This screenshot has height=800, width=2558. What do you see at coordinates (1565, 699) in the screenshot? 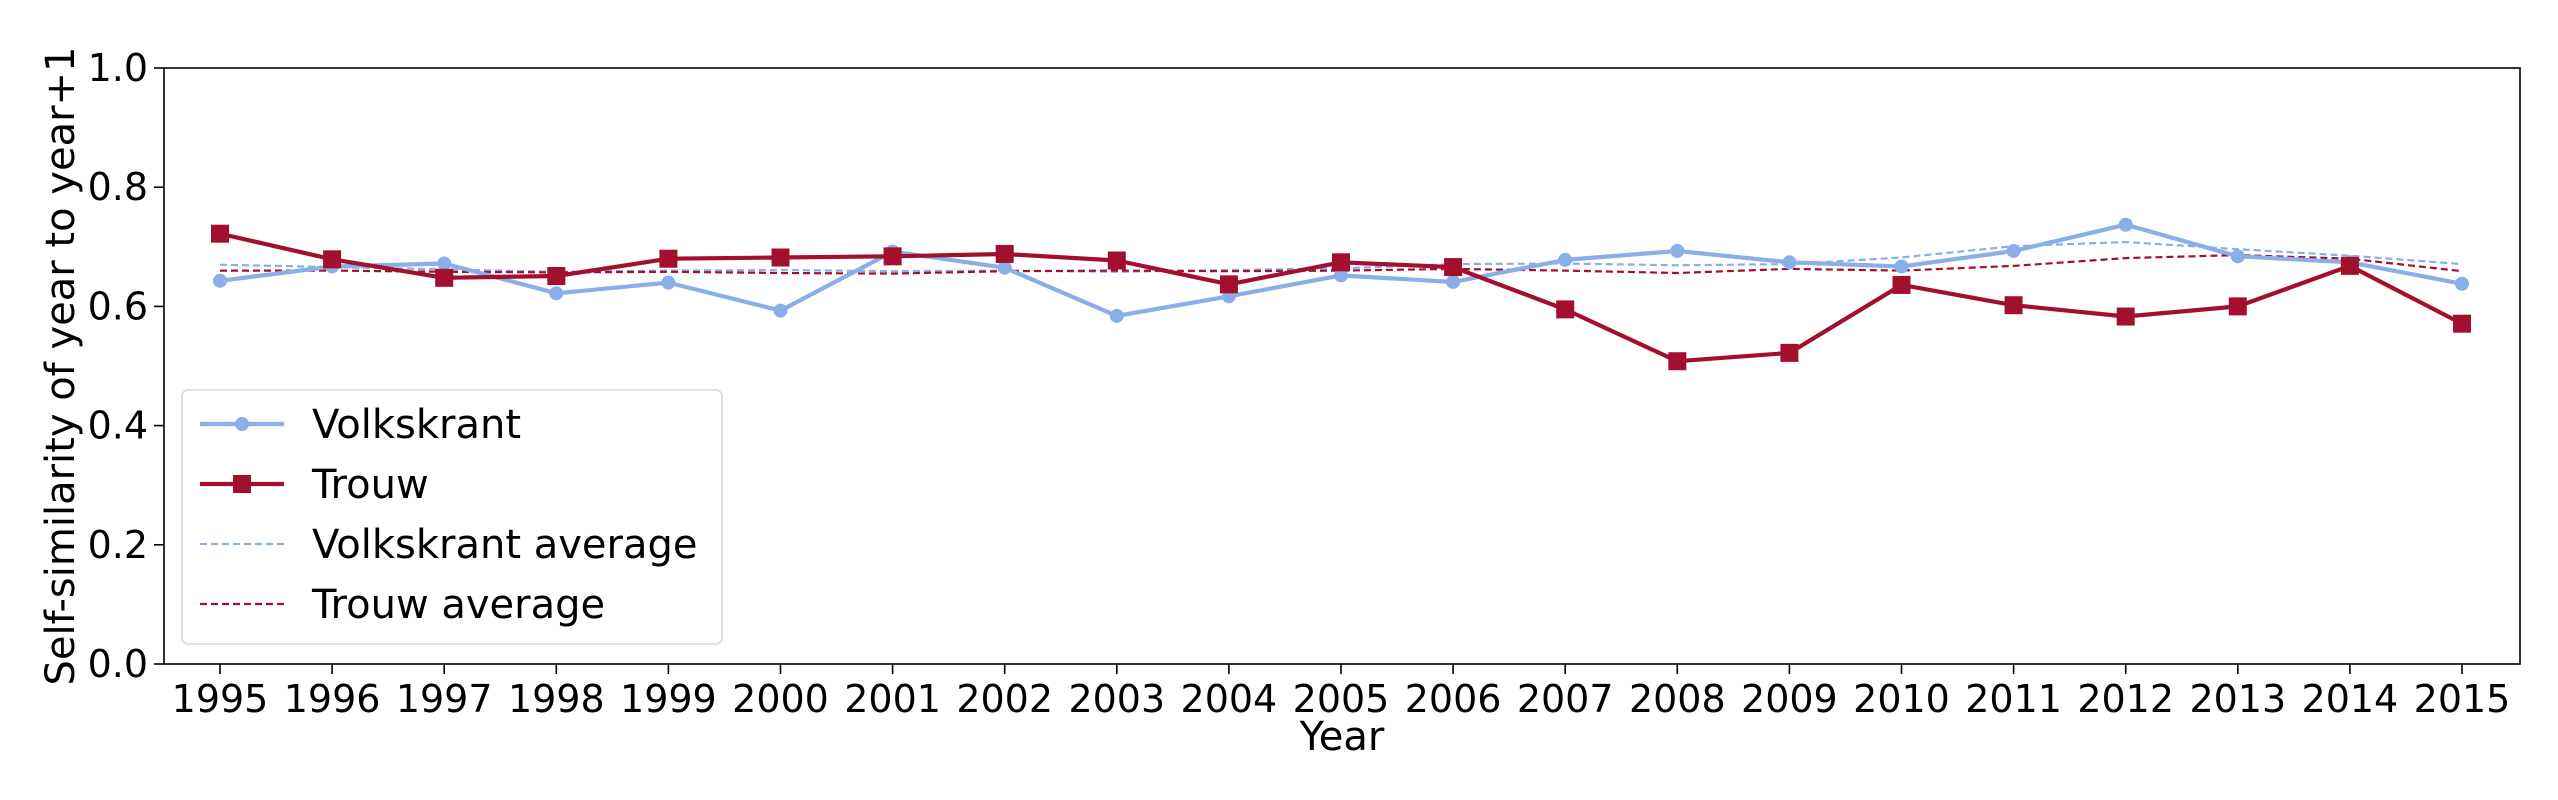
I see `x-tick-label: 2007` at bounding box center [1565, 699].